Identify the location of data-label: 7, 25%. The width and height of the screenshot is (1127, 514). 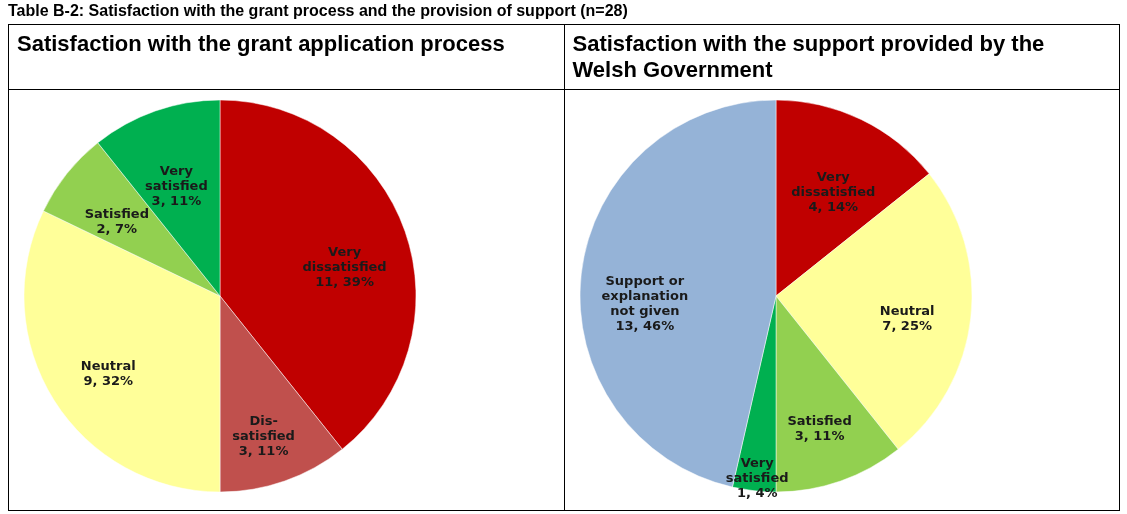
(906, 325).